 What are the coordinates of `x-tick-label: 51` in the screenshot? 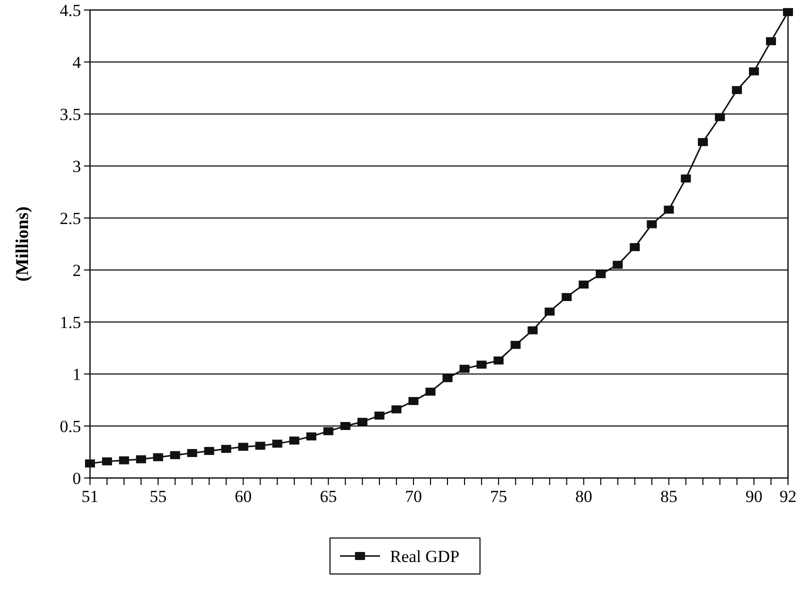 It's located at (90, 496).